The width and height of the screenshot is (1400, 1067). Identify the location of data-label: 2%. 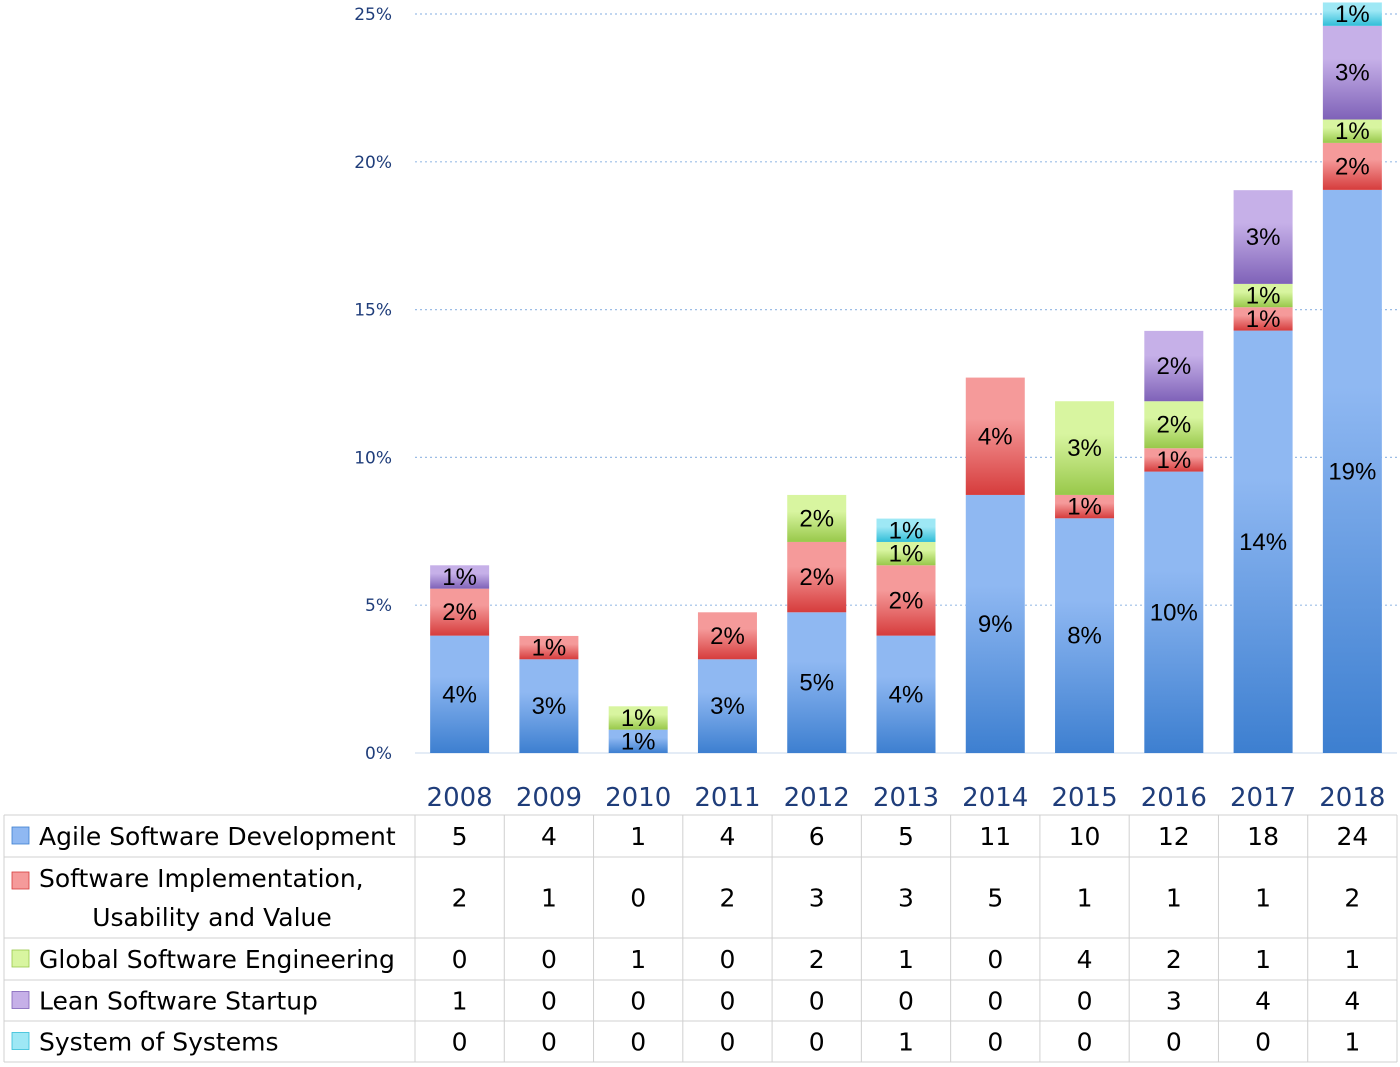
(1352, 166).